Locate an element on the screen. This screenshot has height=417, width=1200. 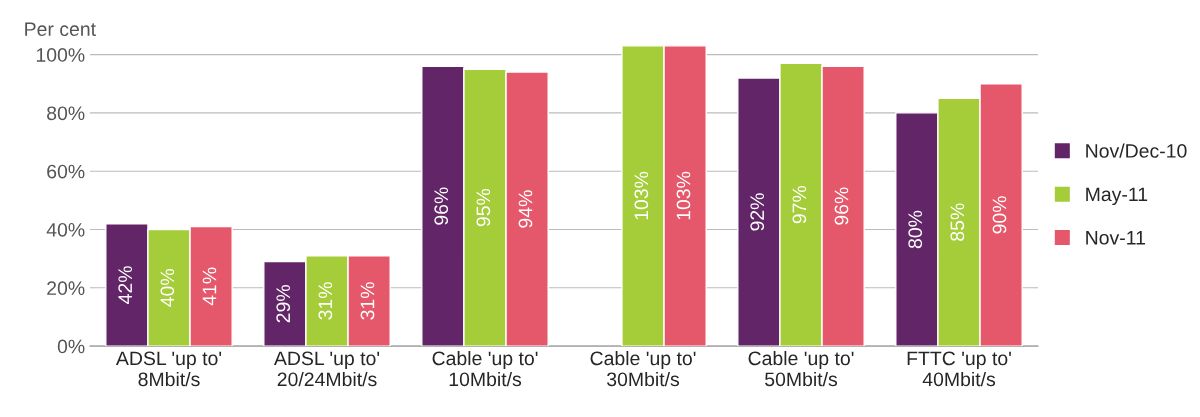
y-tick-label: 60% is located at coordinates (66, 171).